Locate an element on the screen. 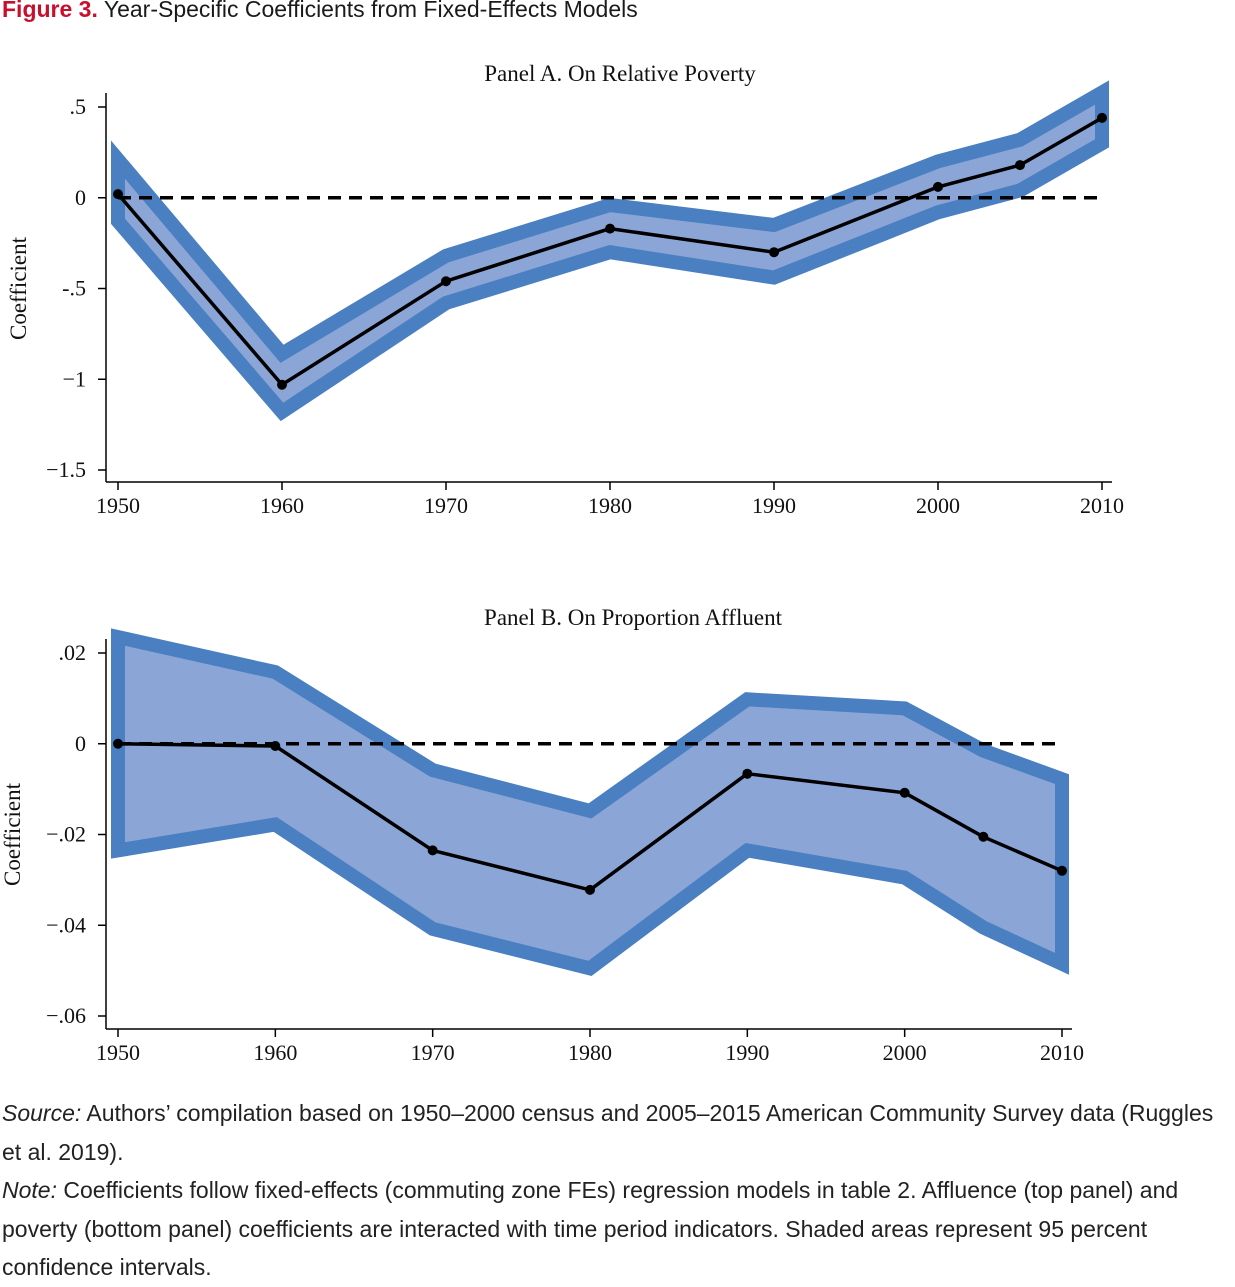 Image resolution: width=1235 pixels, height=1287 pixels. chart-a-y-tick-label: -.5 is located at coordinates (74, 288).